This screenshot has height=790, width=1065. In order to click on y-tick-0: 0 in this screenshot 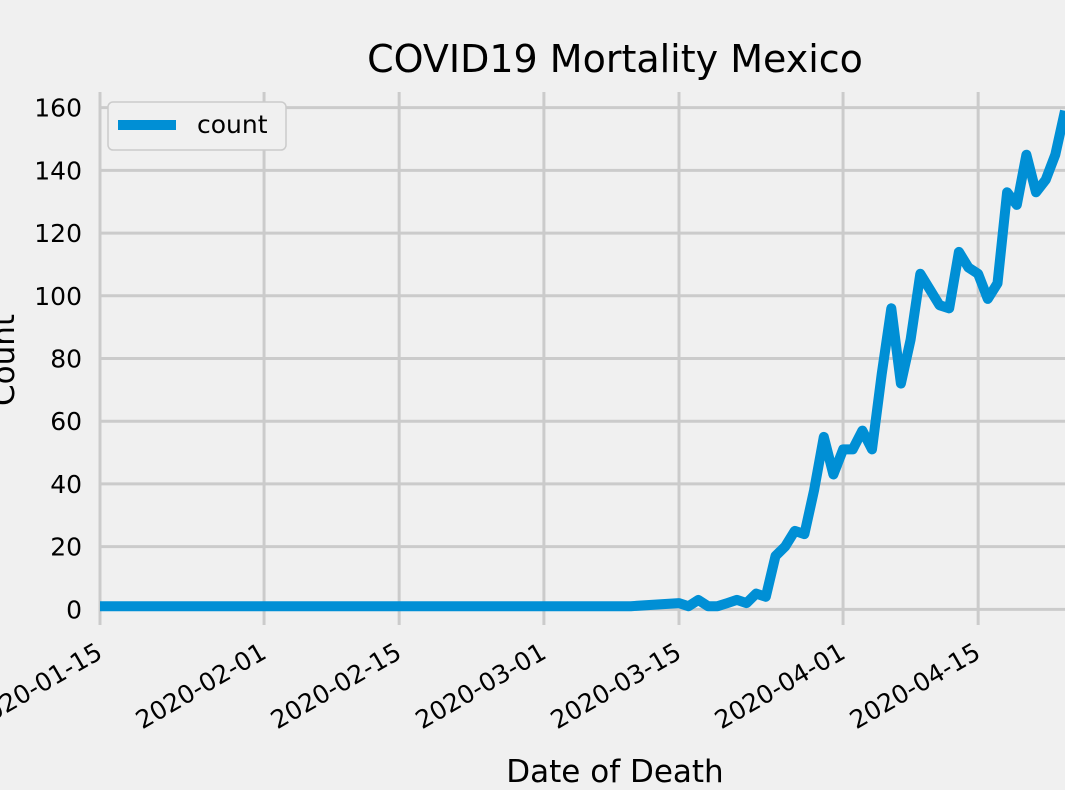, I will do `click(74, 609)`.